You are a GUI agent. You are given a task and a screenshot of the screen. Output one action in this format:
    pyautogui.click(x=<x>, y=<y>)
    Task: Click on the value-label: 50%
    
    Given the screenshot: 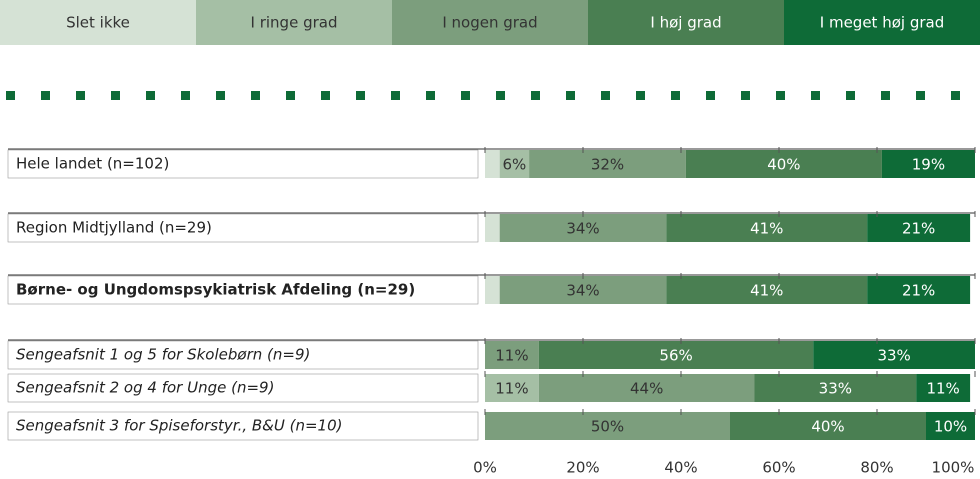 What is the action you would take?
    pyautogui.click(x=607, y=427)
    